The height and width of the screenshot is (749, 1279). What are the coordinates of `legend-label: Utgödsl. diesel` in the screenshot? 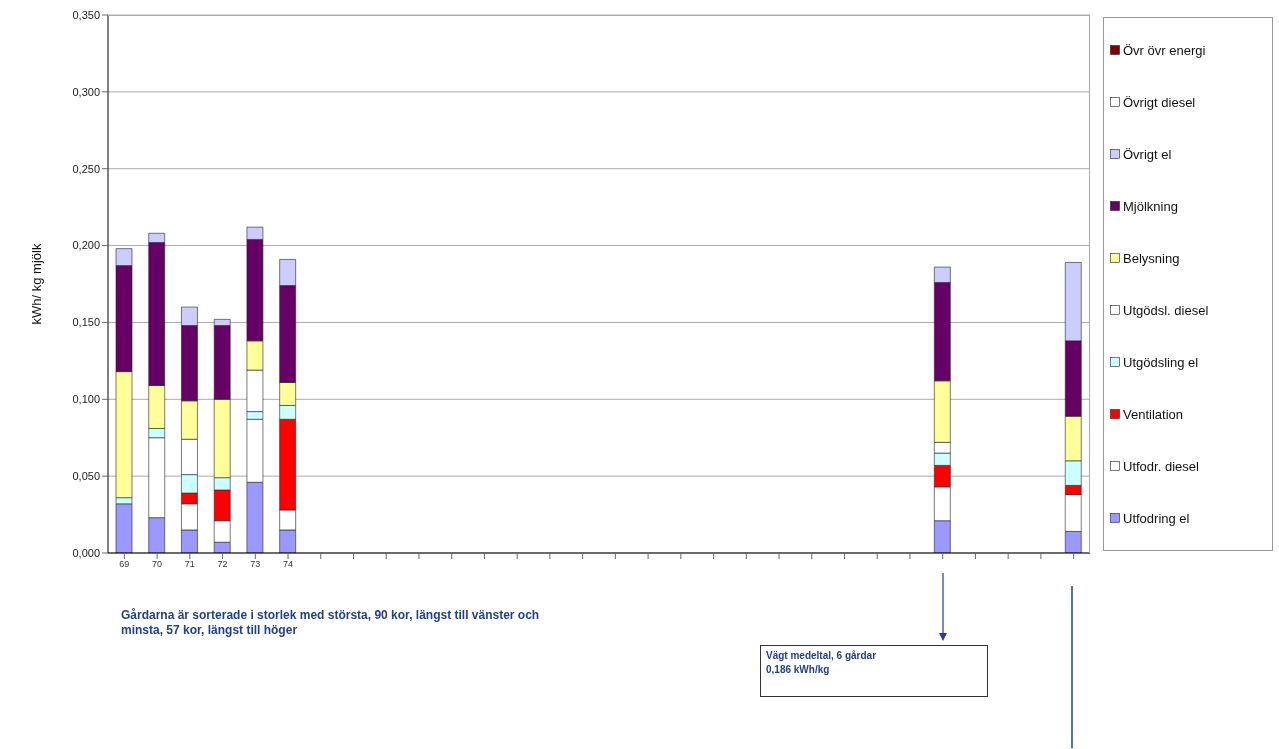 It's located at (1166, 310).